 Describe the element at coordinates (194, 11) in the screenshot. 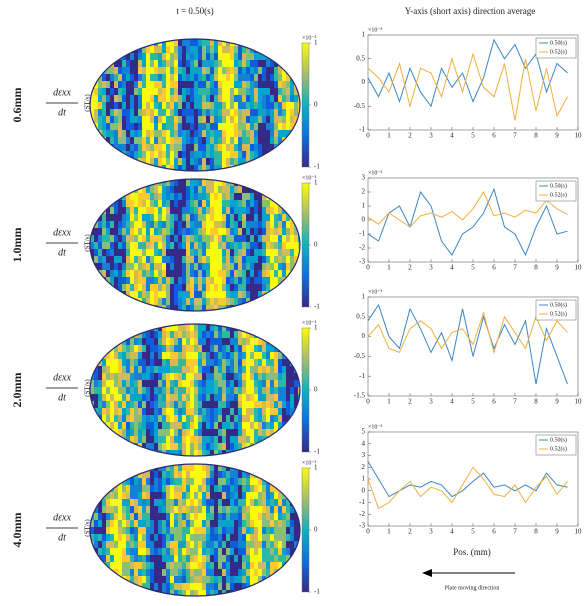

I see `left-title: t = 0.50(s)` at that location.